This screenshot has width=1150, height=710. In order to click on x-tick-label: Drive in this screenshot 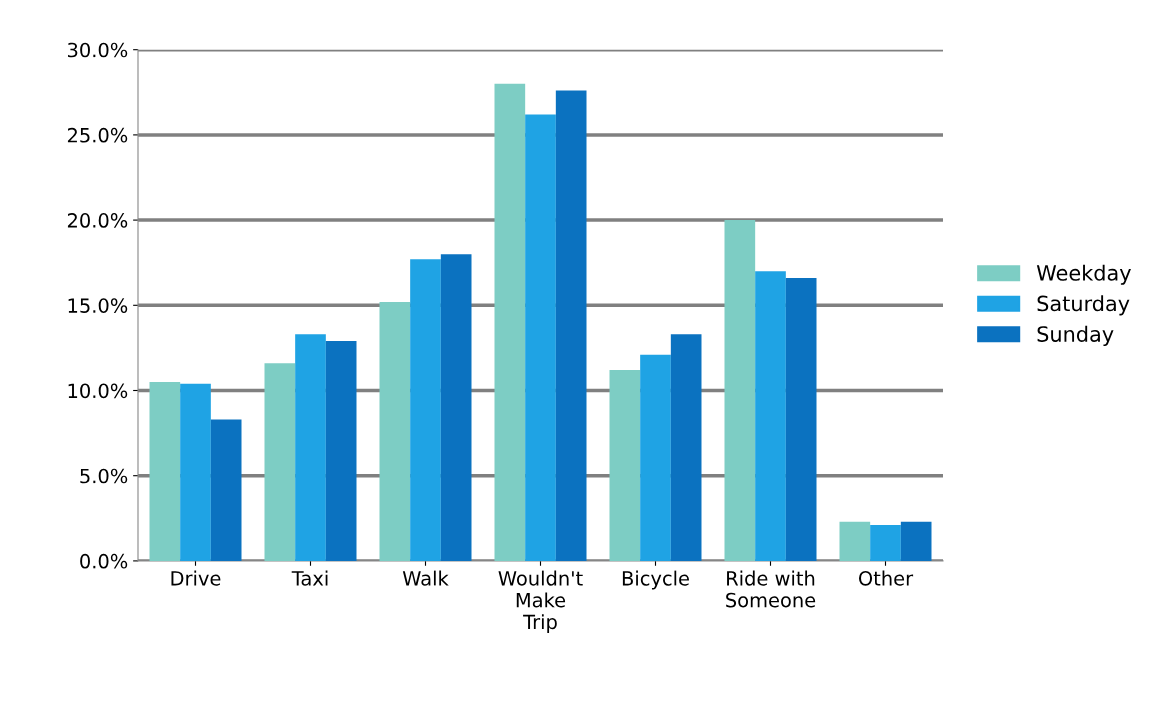, I will do `click(196, 578)`.